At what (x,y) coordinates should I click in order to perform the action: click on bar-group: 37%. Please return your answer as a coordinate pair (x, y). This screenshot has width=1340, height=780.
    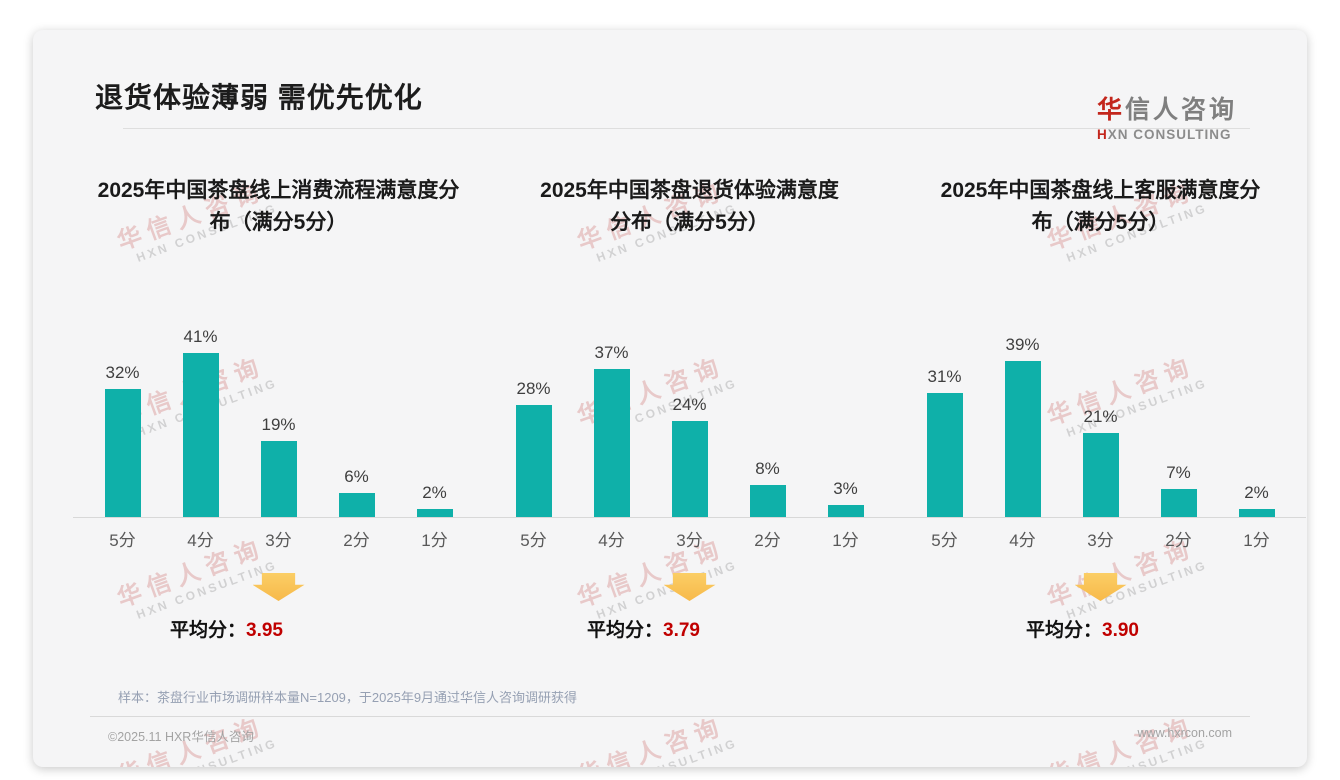
    Looking at the image, I should click on (612, 430).